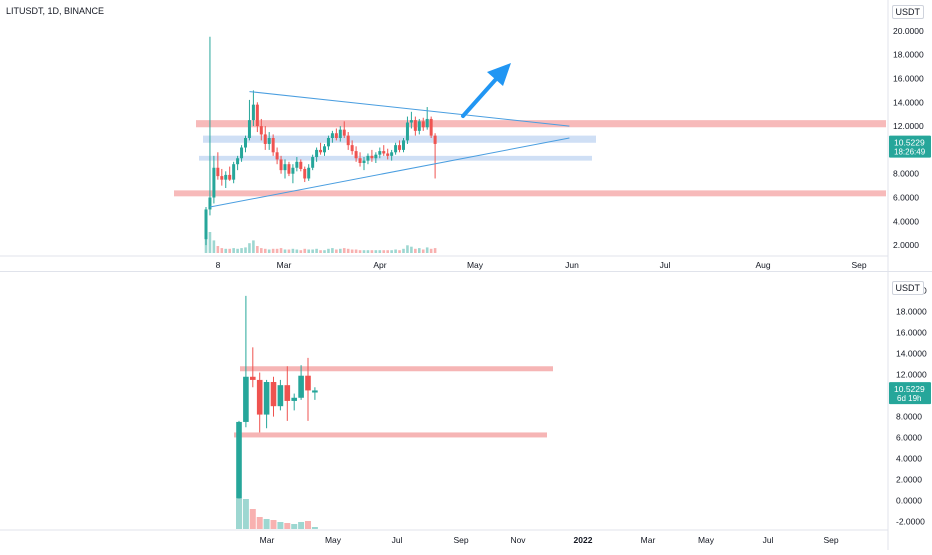 This screenshot has height=555, width=932. I want to click on weekly-resistance-zone, so click(396, 369).